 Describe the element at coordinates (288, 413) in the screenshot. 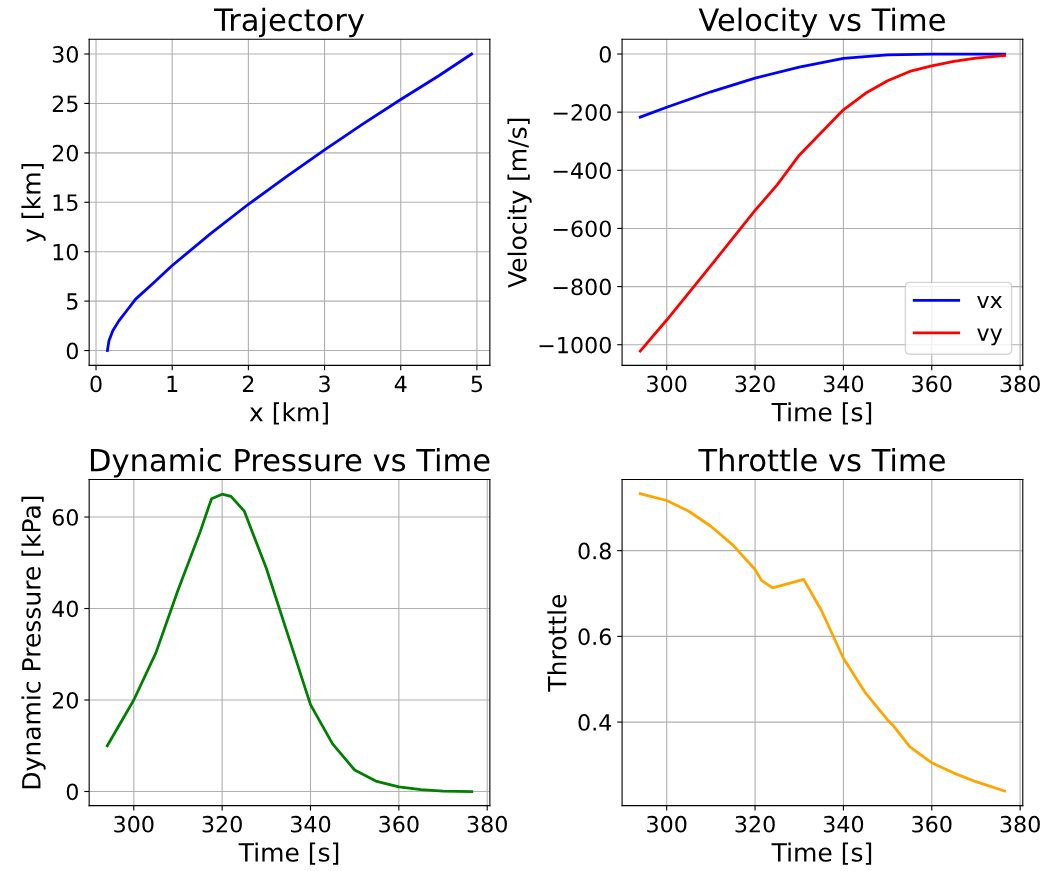

I see `x-axis-title: x [km]` at that location.